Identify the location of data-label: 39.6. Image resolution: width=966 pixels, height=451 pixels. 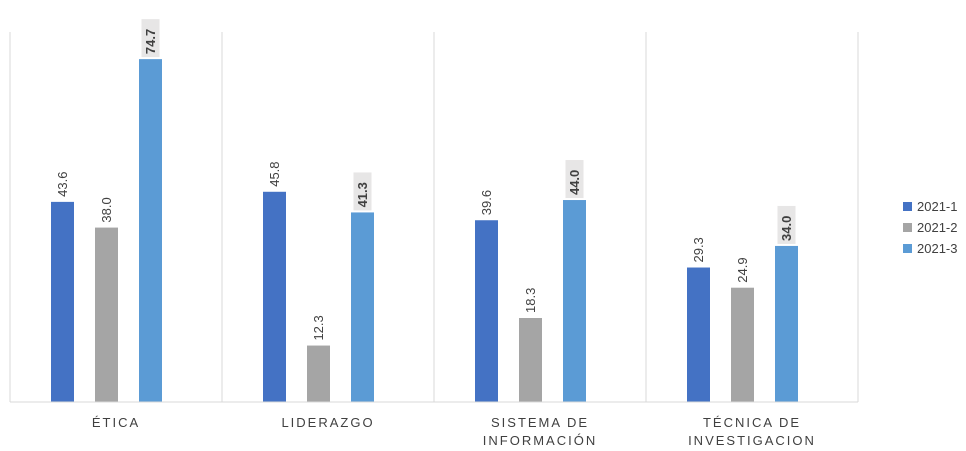
(486, 202).